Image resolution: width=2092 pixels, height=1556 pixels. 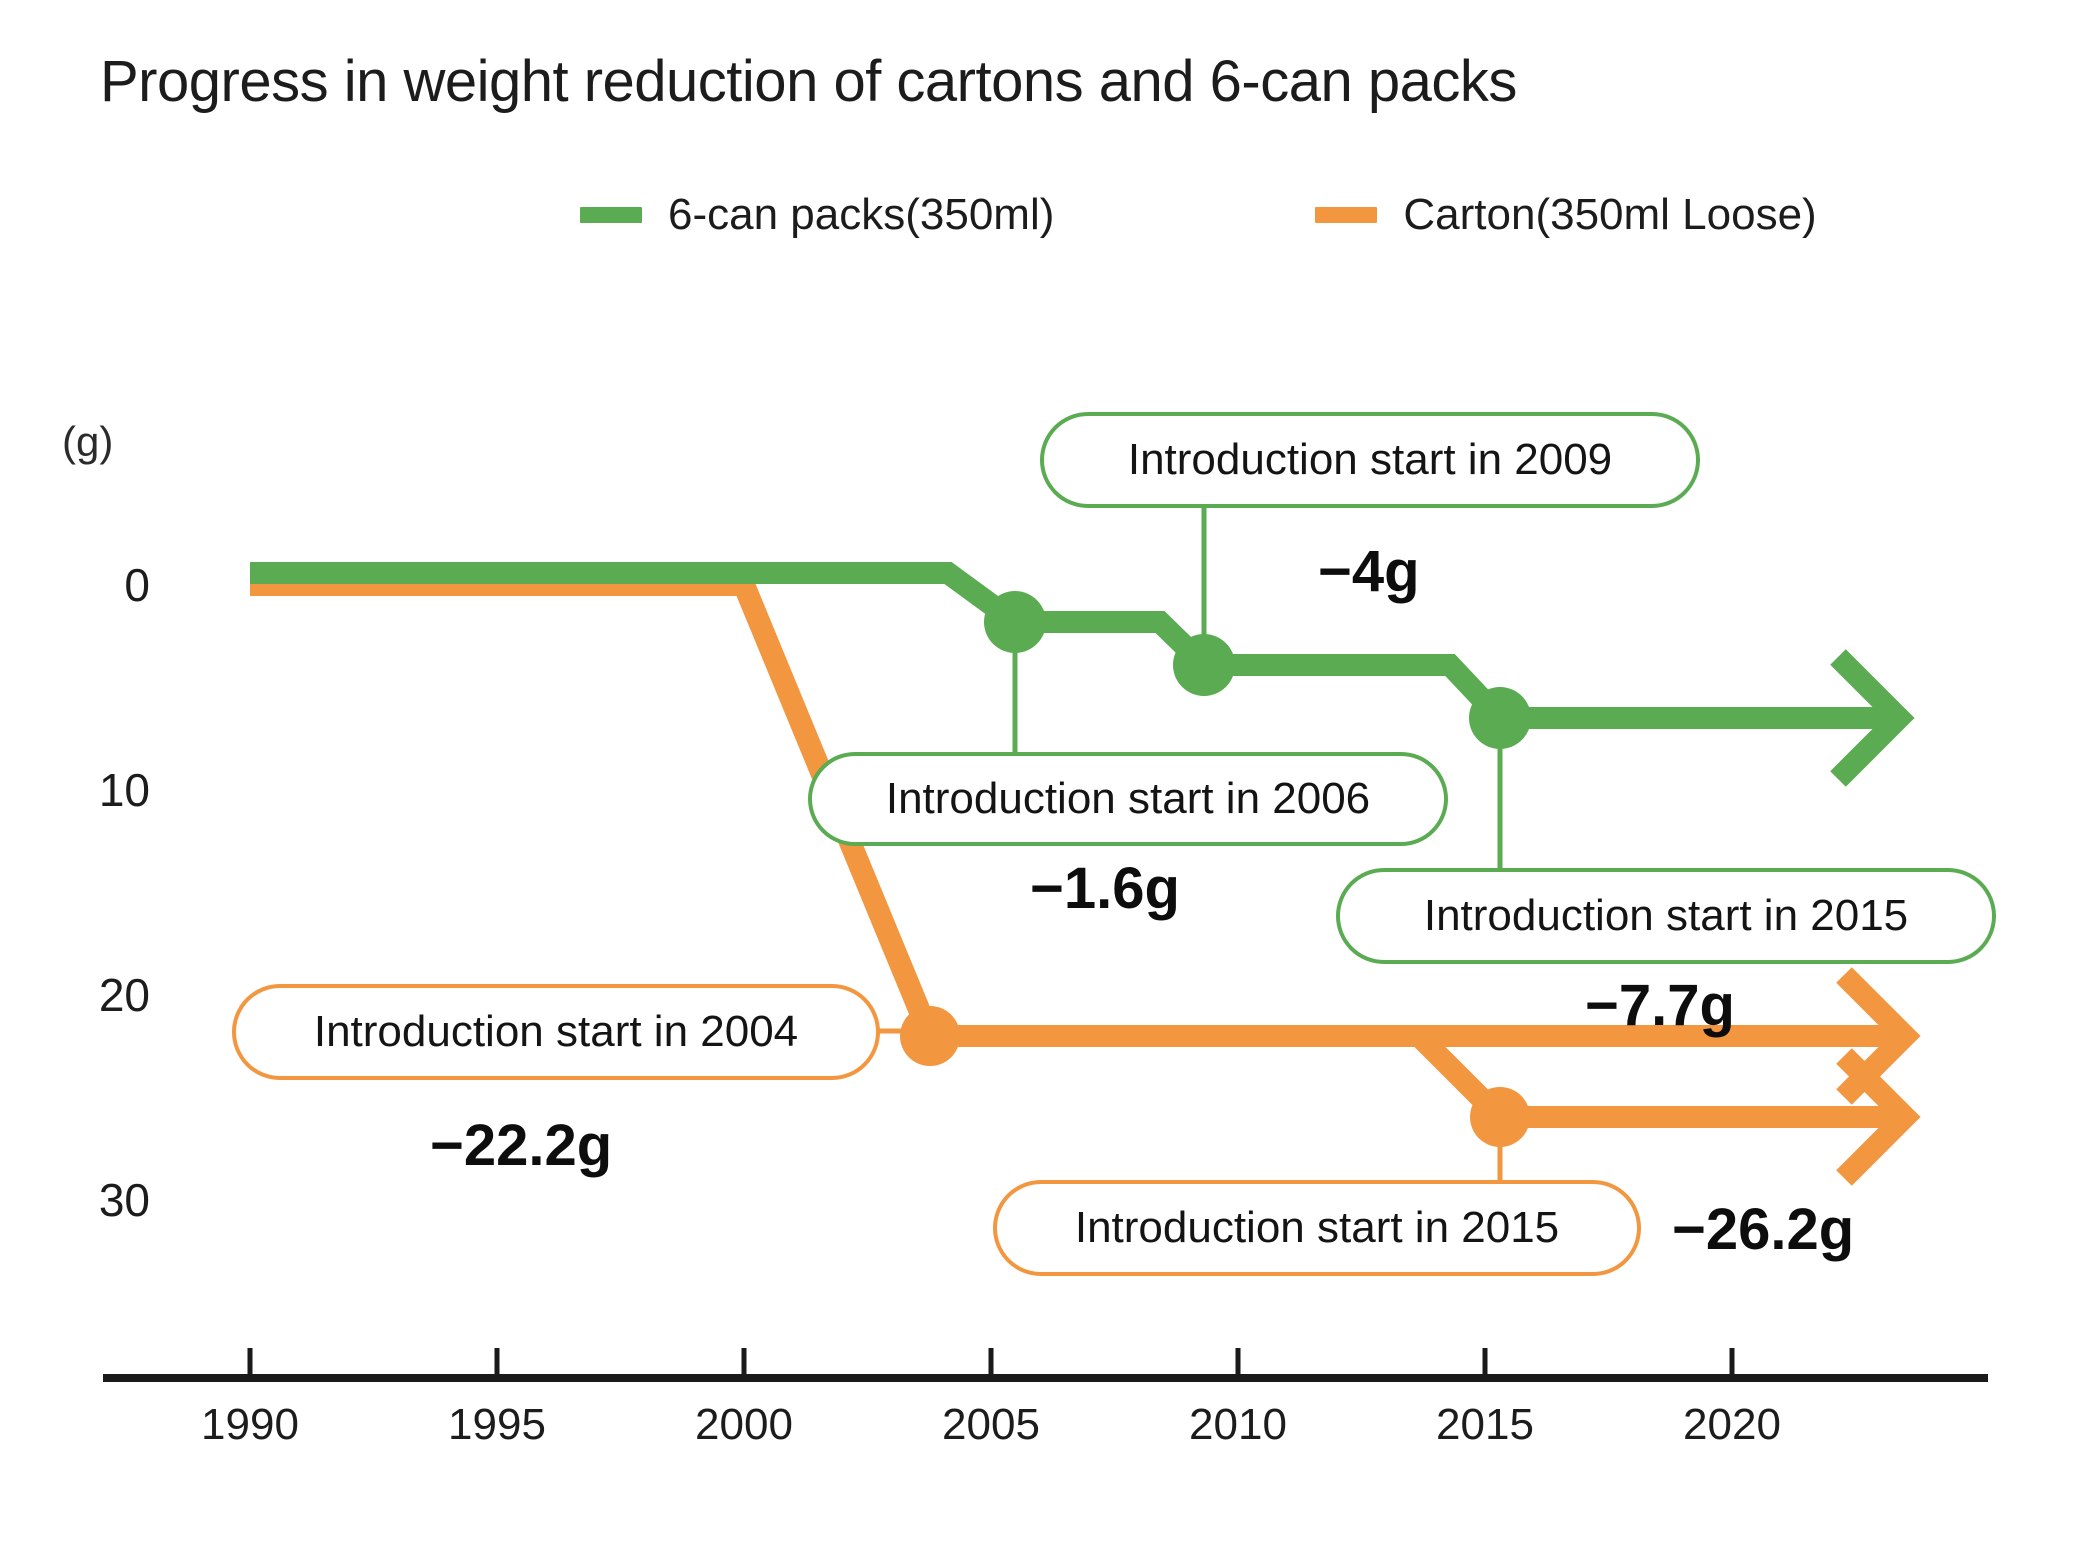 What do you see at coordinates (1500, 1117) in the screenshot?
I see `carton-marker-2015` at bounding box center [1500, 1117].